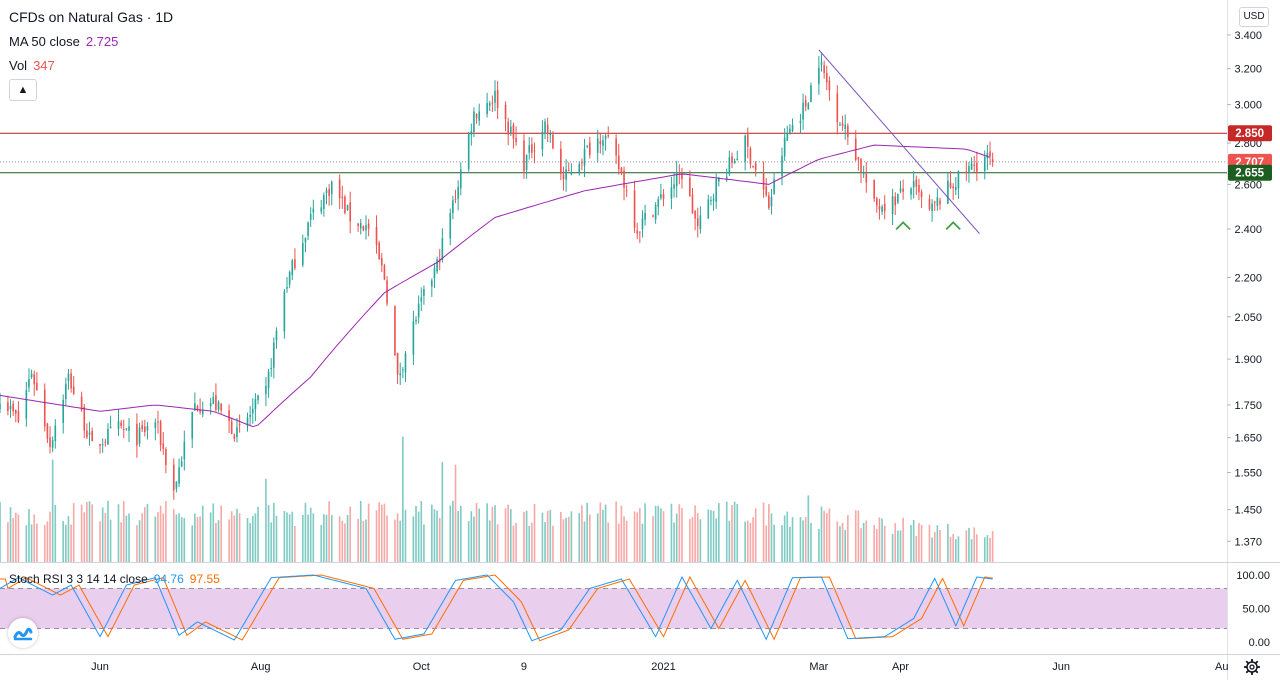  Describe the element at coordinates (1250, 172) in the screenshot. I see `price-label-badge` at that location.